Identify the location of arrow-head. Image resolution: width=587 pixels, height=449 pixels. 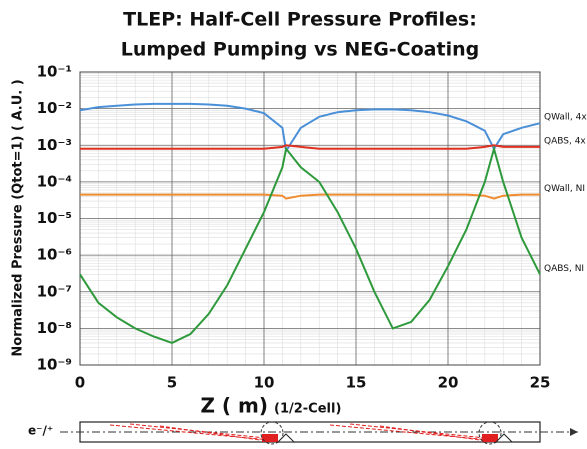
(574, 432).